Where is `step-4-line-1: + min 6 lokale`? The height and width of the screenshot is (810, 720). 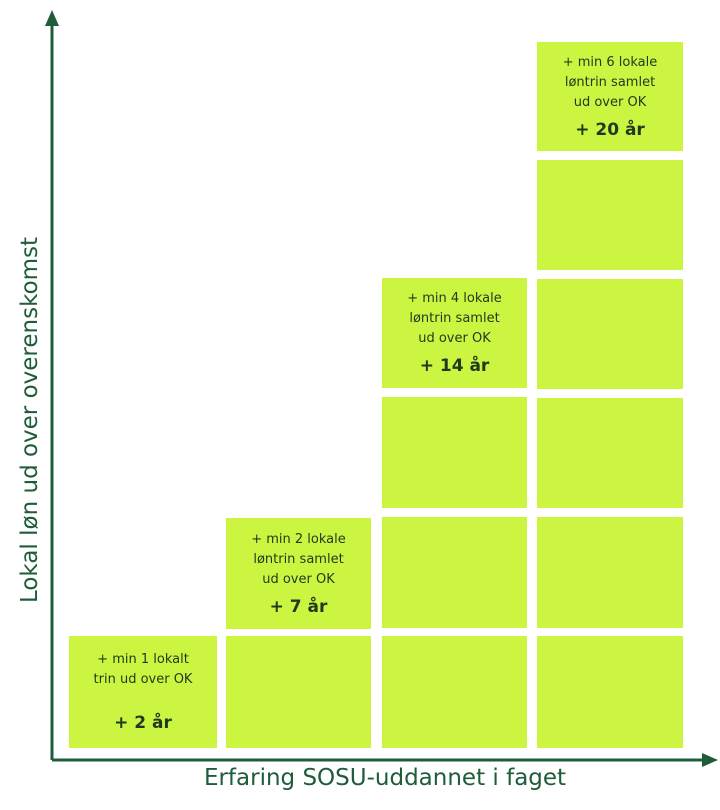 step-4-line-1: + min 6 lokale is located at coordinates (610, 62).